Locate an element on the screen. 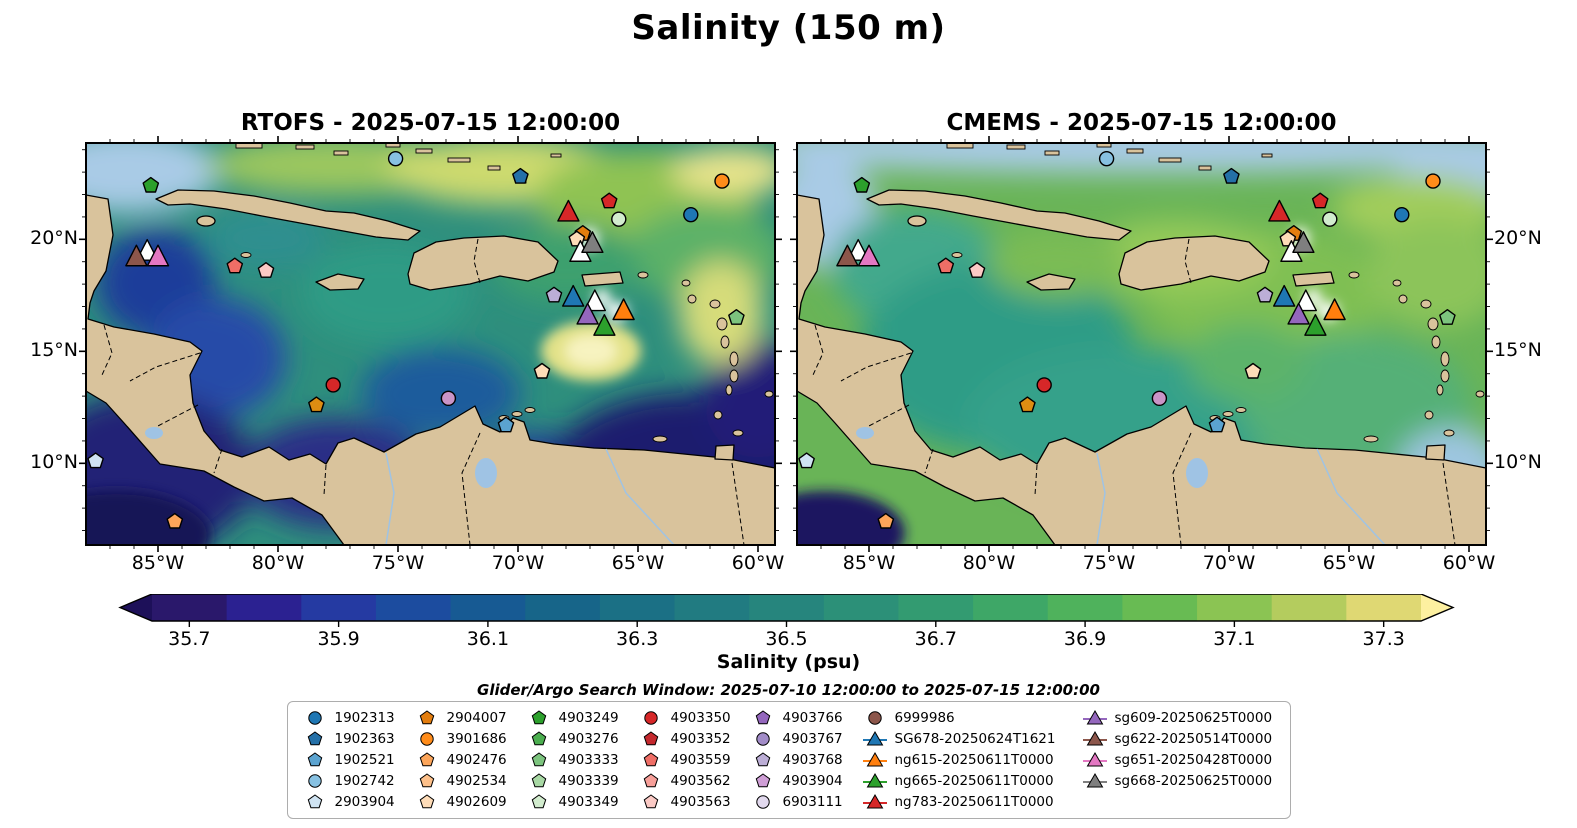  legend-item: 4903904 is located at coordinates (800, 781).